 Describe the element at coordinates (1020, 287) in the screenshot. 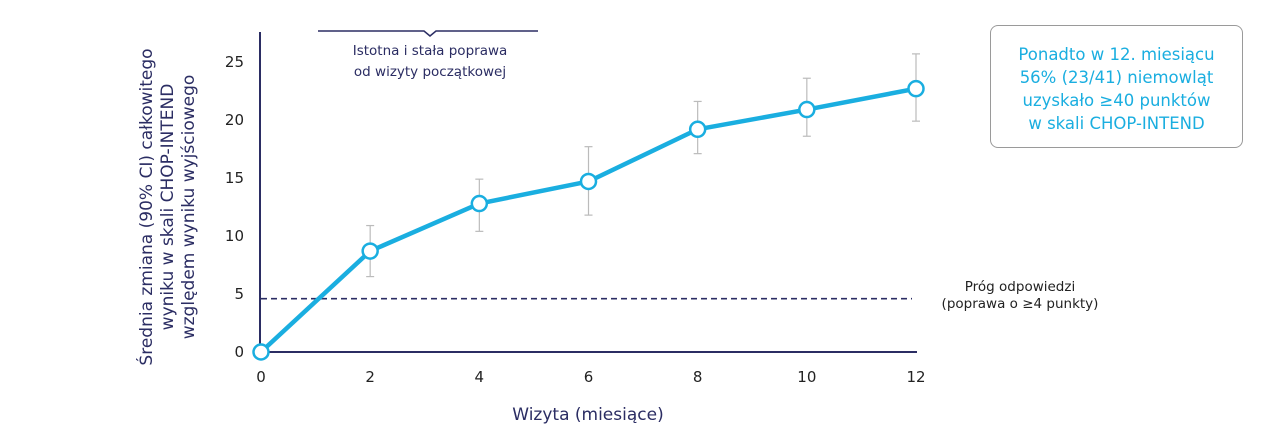

I see `threshold-label: Próg odpowiedzi` at that location.